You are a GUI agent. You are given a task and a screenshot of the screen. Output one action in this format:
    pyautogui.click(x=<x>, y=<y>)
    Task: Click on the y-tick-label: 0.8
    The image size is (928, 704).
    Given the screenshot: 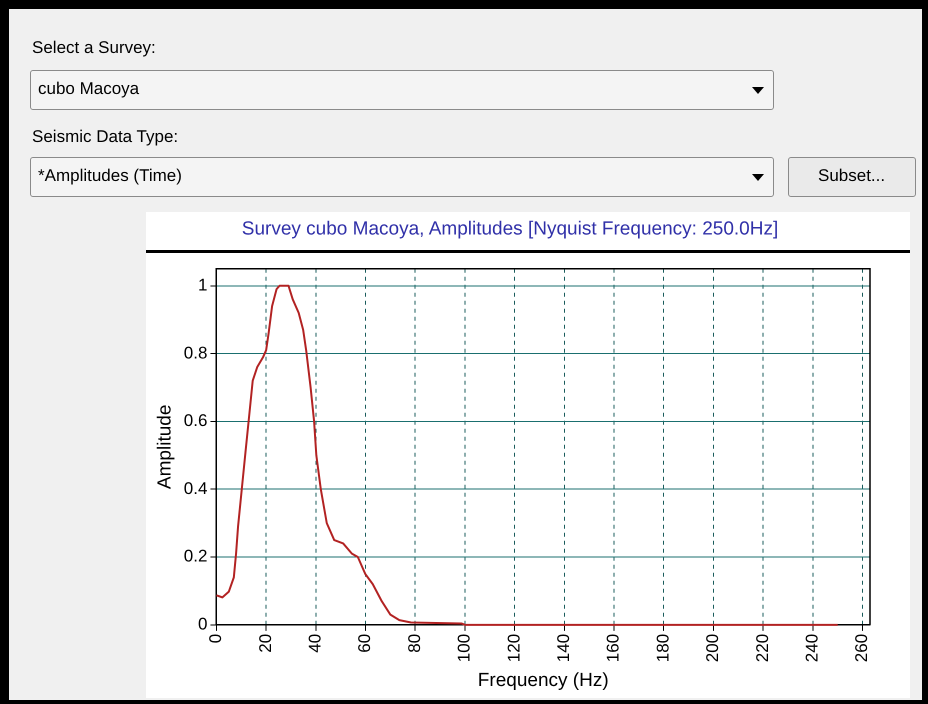 What is the action you would take?
    pyautogui.click(x=196, y=352)
    